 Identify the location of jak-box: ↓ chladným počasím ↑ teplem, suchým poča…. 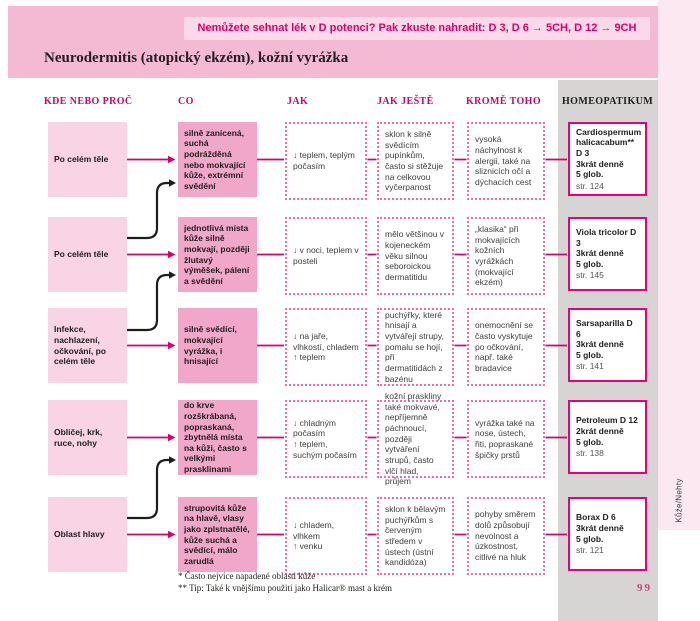
(326, 439).